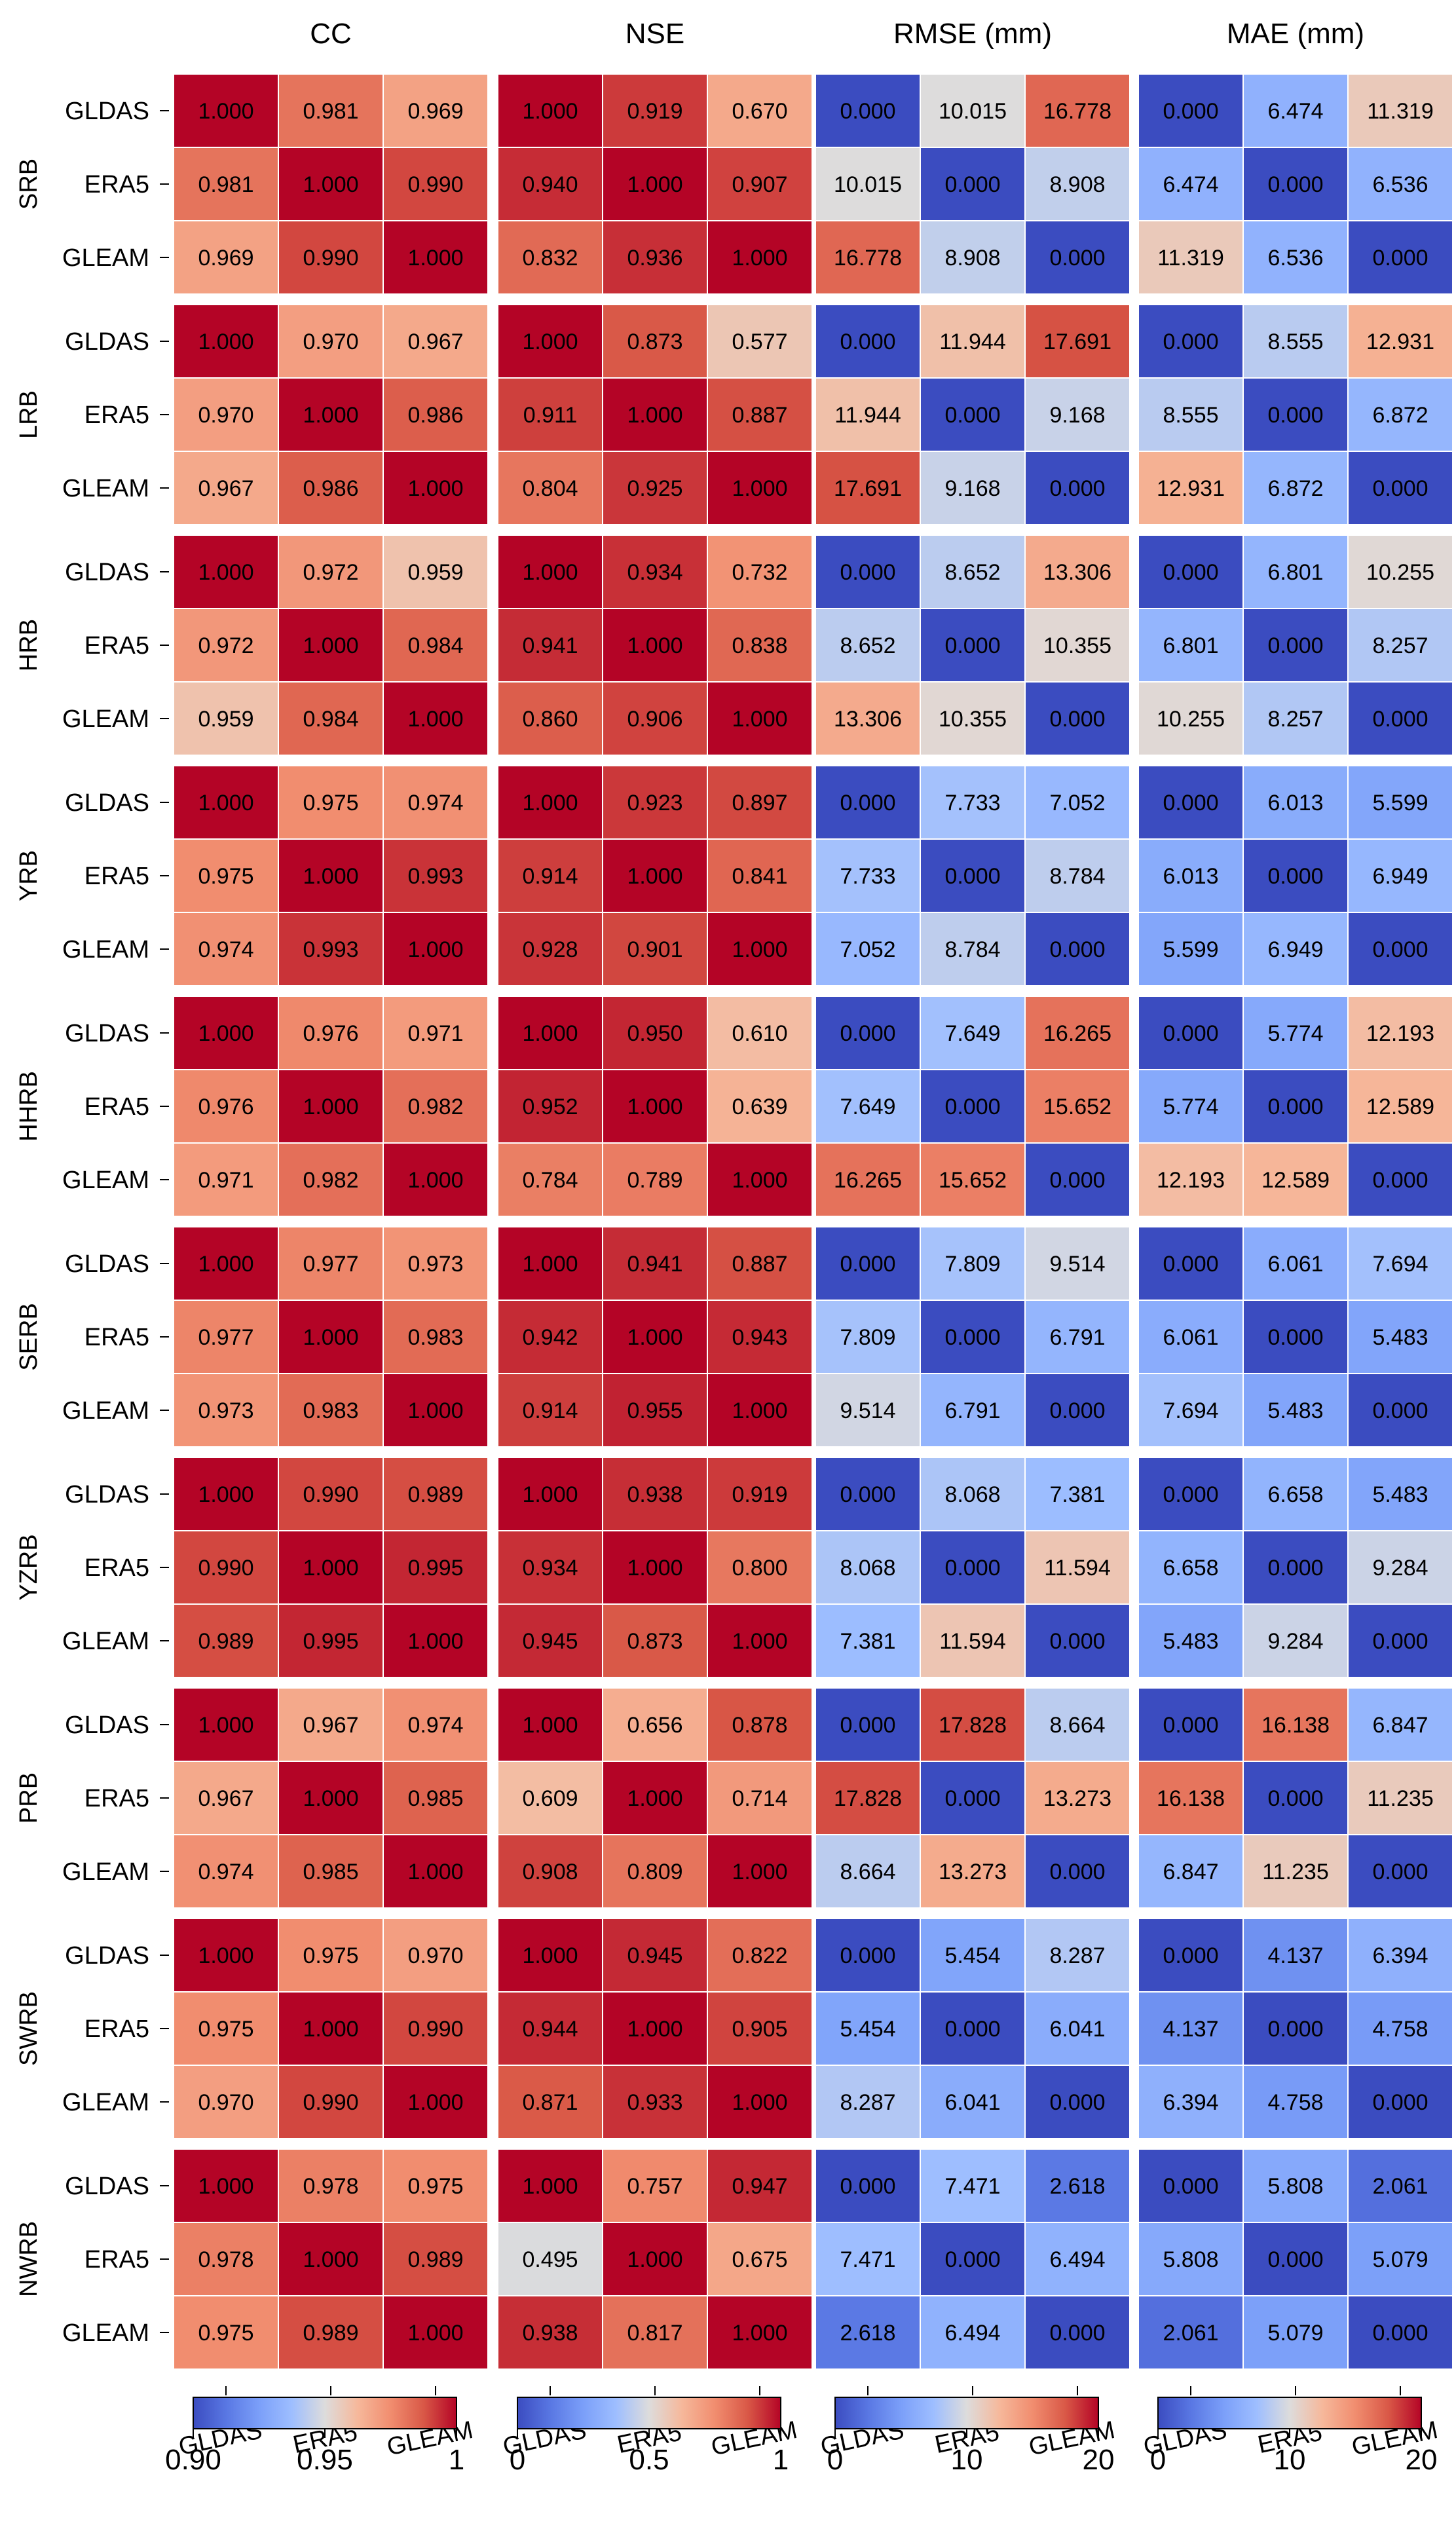 This screenshot has width=1456, height=2527. What do you see at coordinates (225, 2030) in the screenshot?
I see `cell-value-label: 0.975` at bounding box center [225, 2030].